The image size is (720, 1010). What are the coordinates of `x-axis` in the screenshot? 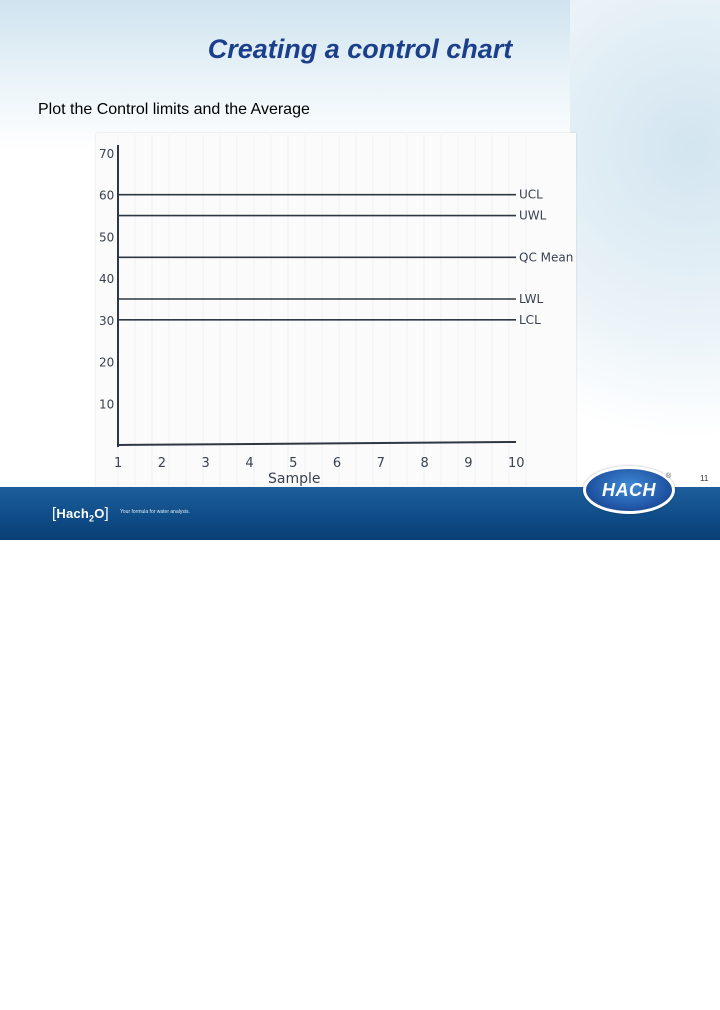 It's located at (317, 443).